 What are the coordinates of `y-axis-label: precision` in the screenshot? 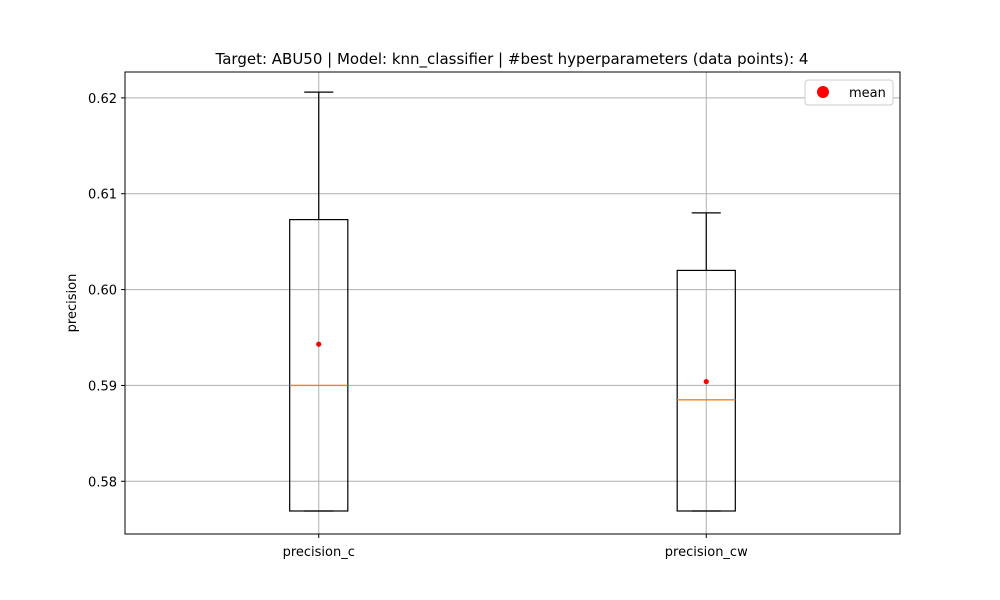 It's located at (72, 303).